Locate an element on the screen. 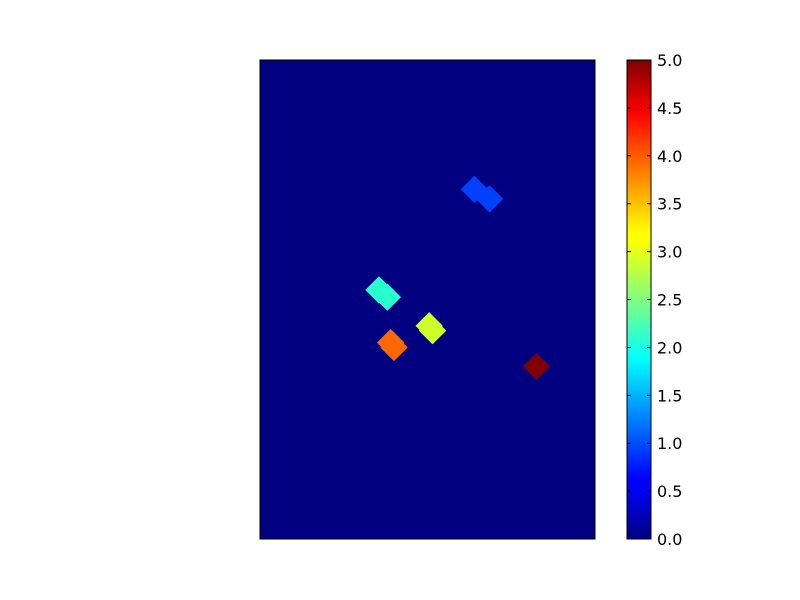 This screenshot has width=800, height=600. colorbar-tick-label-3: 1.5 is located at coordinates (669, 395).